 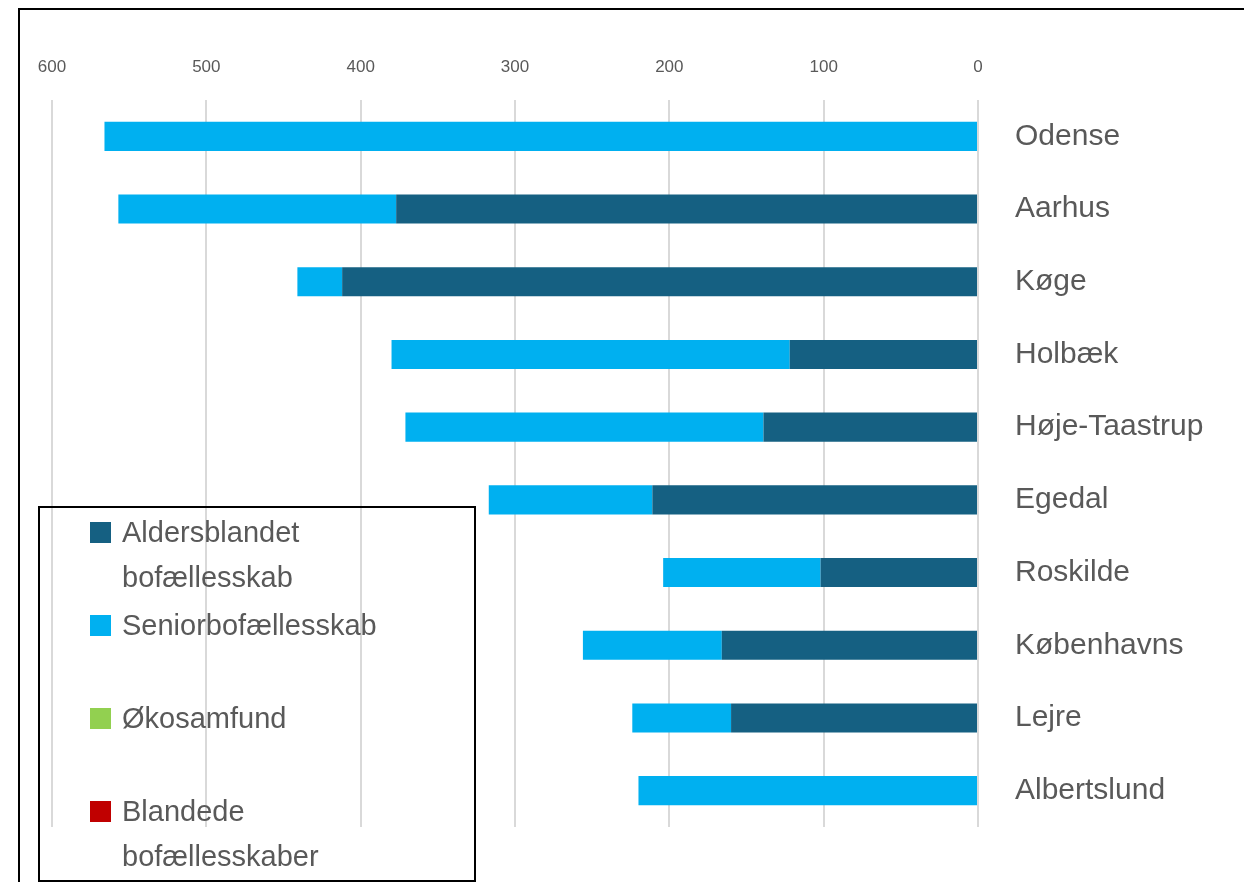 What do you see at coordinates (1048, 716) in the screenshot?
I see `y-tick-label: Lejre` at bounding box center [1048, 716].